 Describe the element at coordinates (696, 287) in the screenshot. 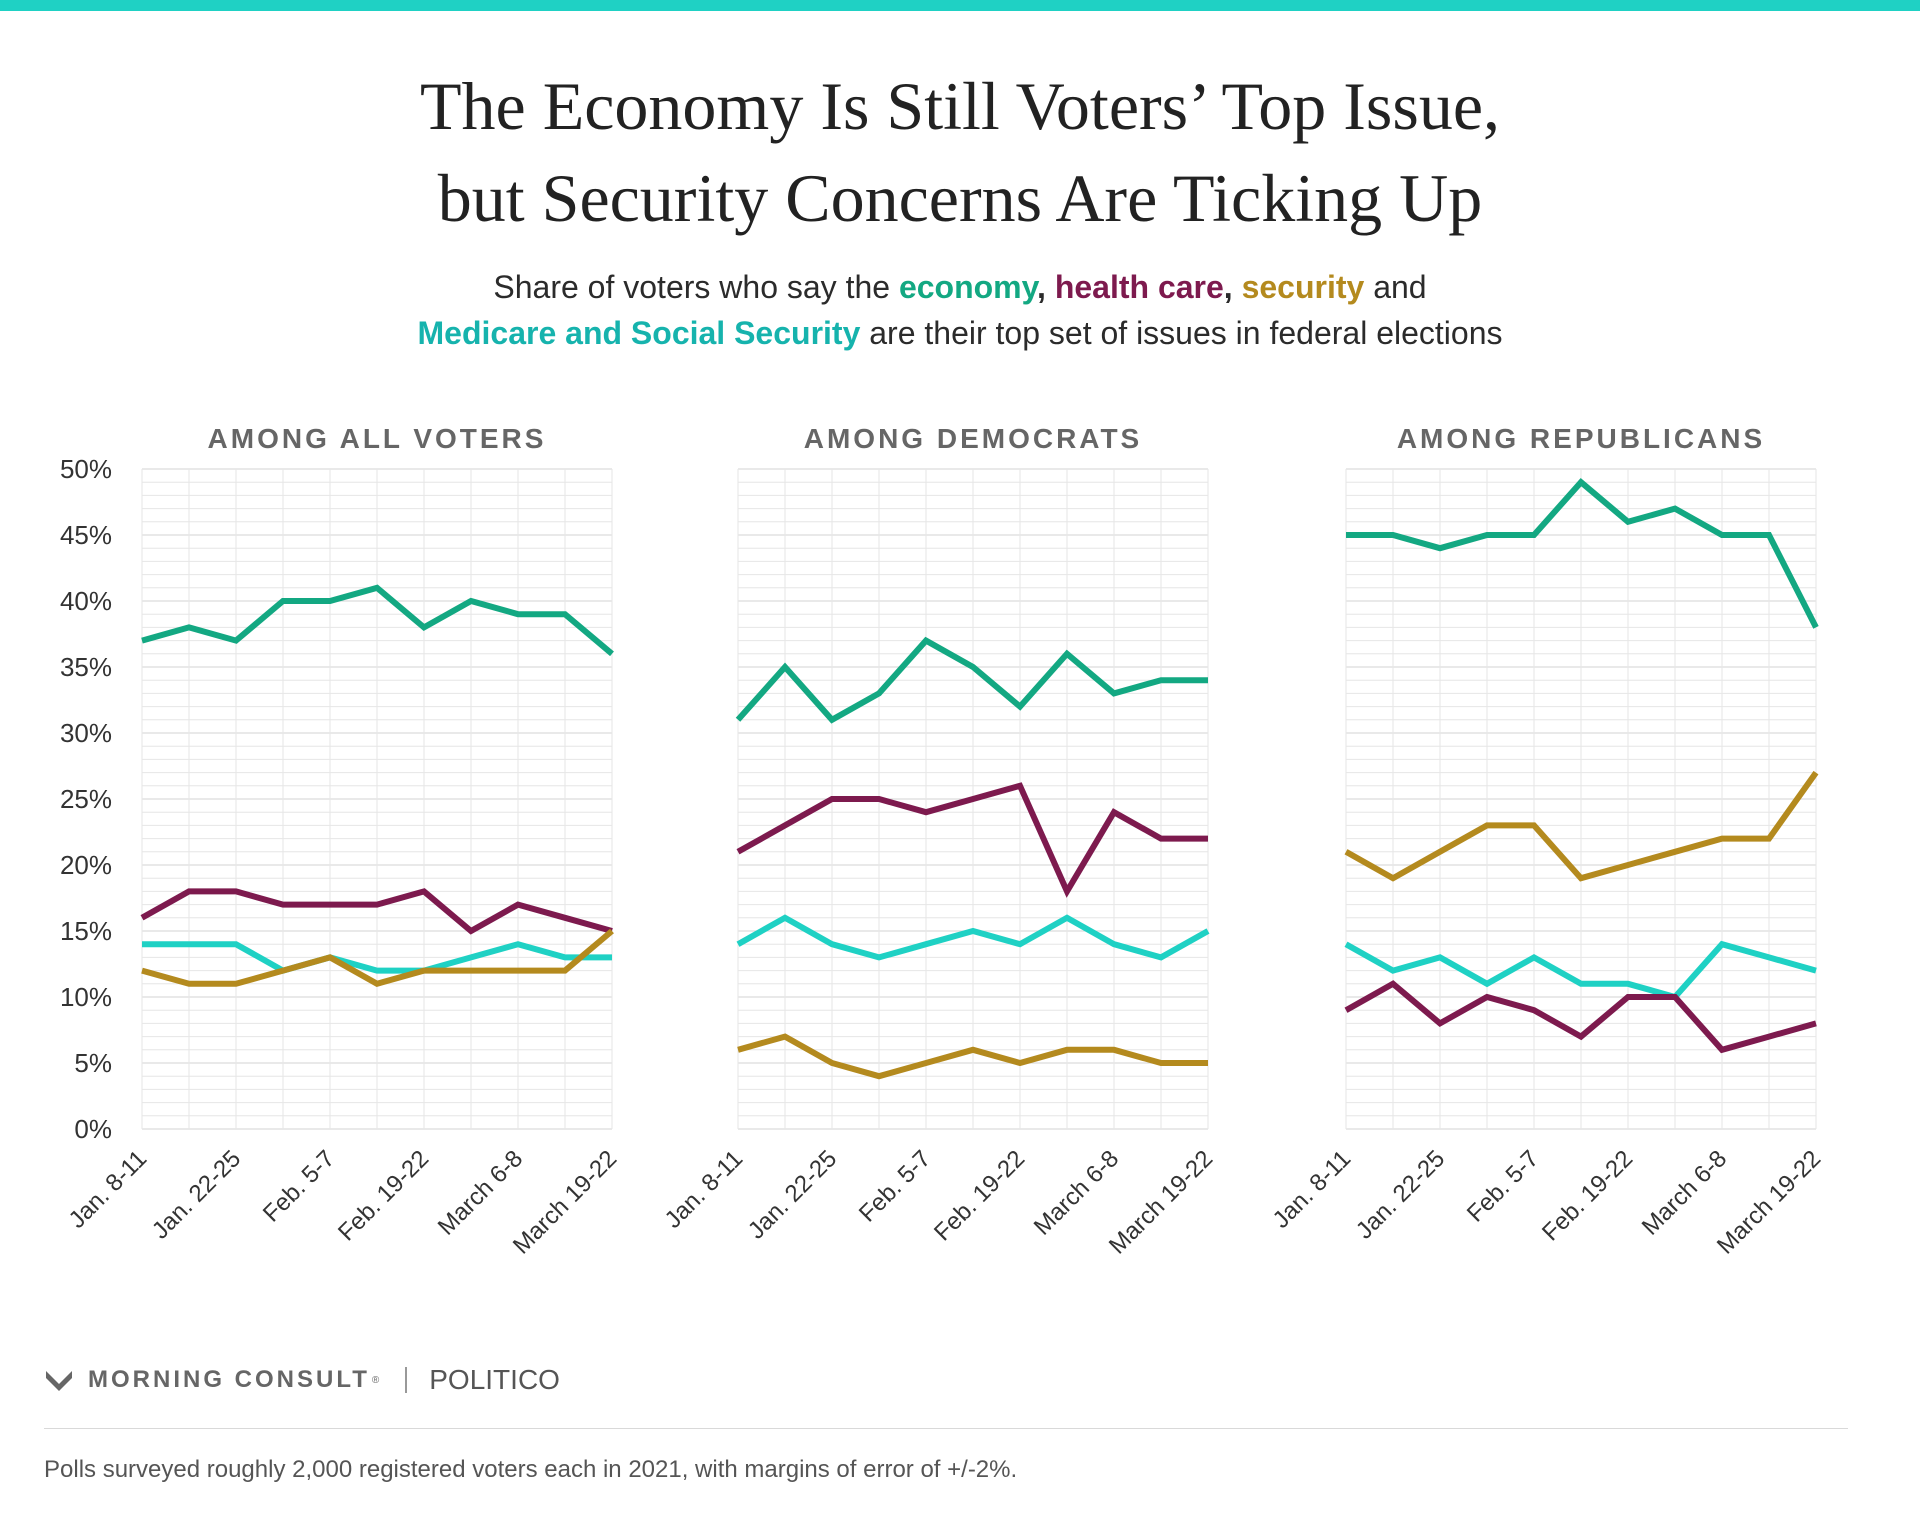

I see `subtitle-text: Share of voters who say the` at that location.